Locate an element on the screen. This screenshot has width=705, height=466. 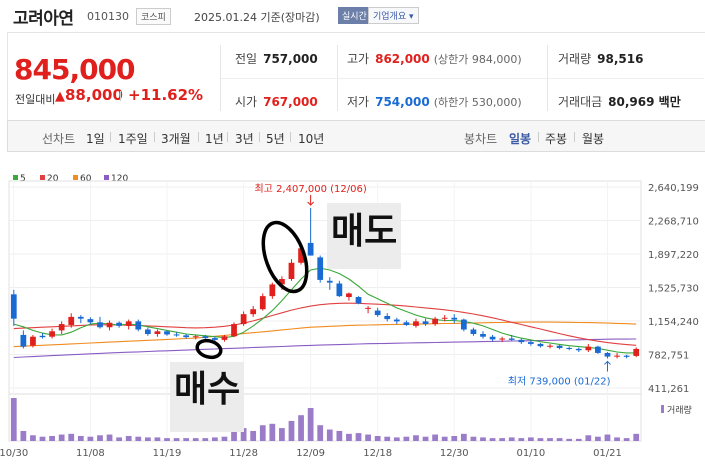
min-arrow-icon is located at coordinates (607, 366).